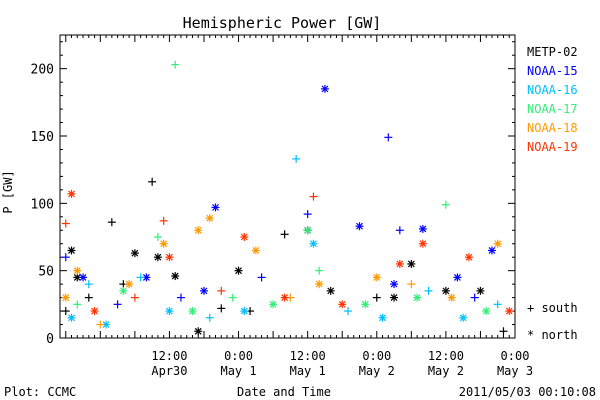 This screenshot has height=400, width=600. What do you see at coordinates (42, 137) in the screenshot?
I see `y-tick-label: 150` at bounding box center [42, 137].